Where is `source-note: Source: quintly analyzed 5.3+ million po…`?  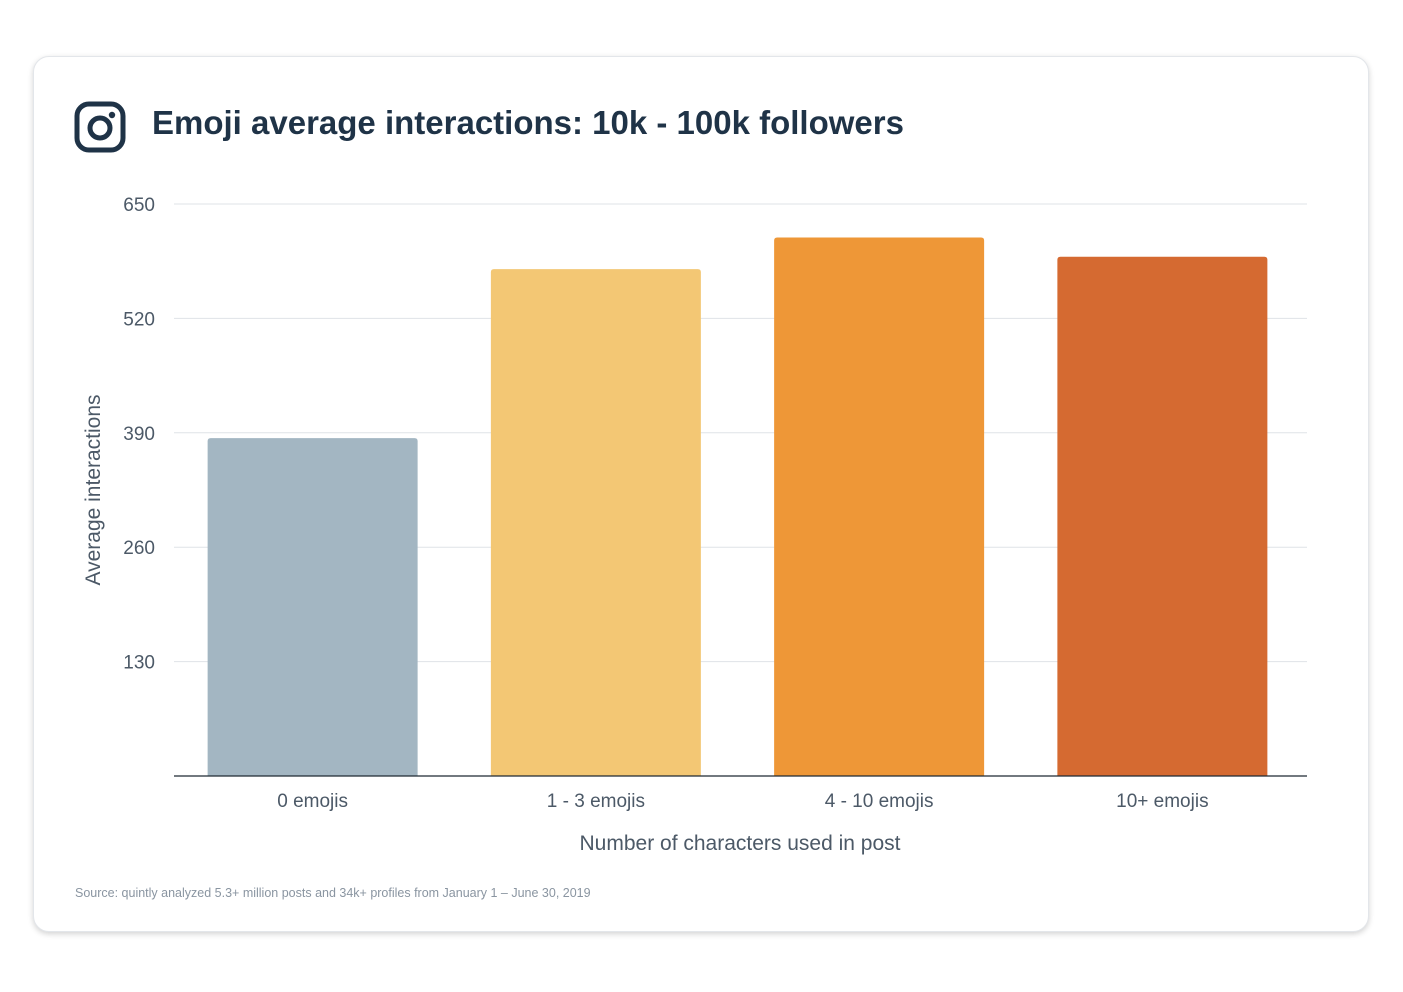
source-note: Source: quintly analyzed 5.3+ million po… is located at coordinates (333, 893).